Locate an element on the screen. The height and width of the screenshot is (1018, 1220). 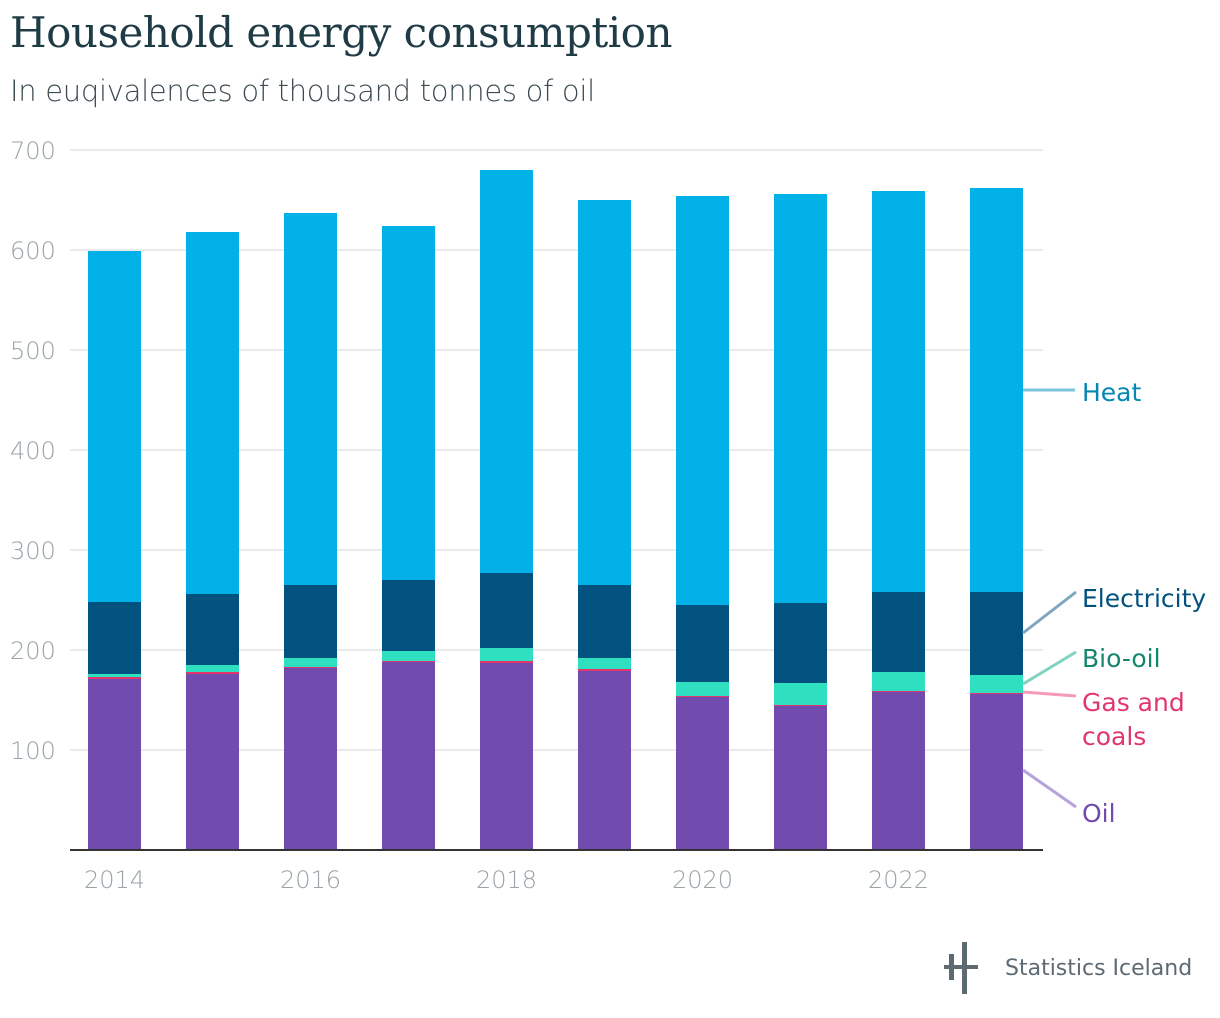
y-tick-label: 500 is located at coordinates (33, 351).